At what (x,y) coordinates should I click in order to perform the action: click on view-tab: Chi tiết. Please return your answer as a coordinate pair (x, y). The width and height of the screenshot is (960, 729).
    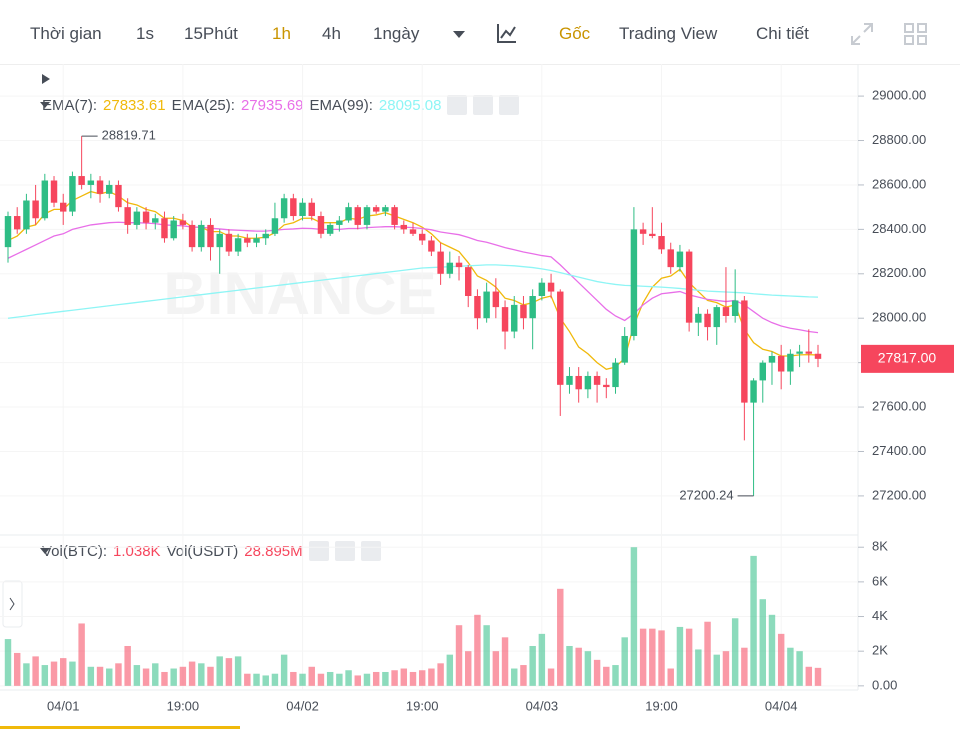
    Looking at the image, I should click on (782, 33).